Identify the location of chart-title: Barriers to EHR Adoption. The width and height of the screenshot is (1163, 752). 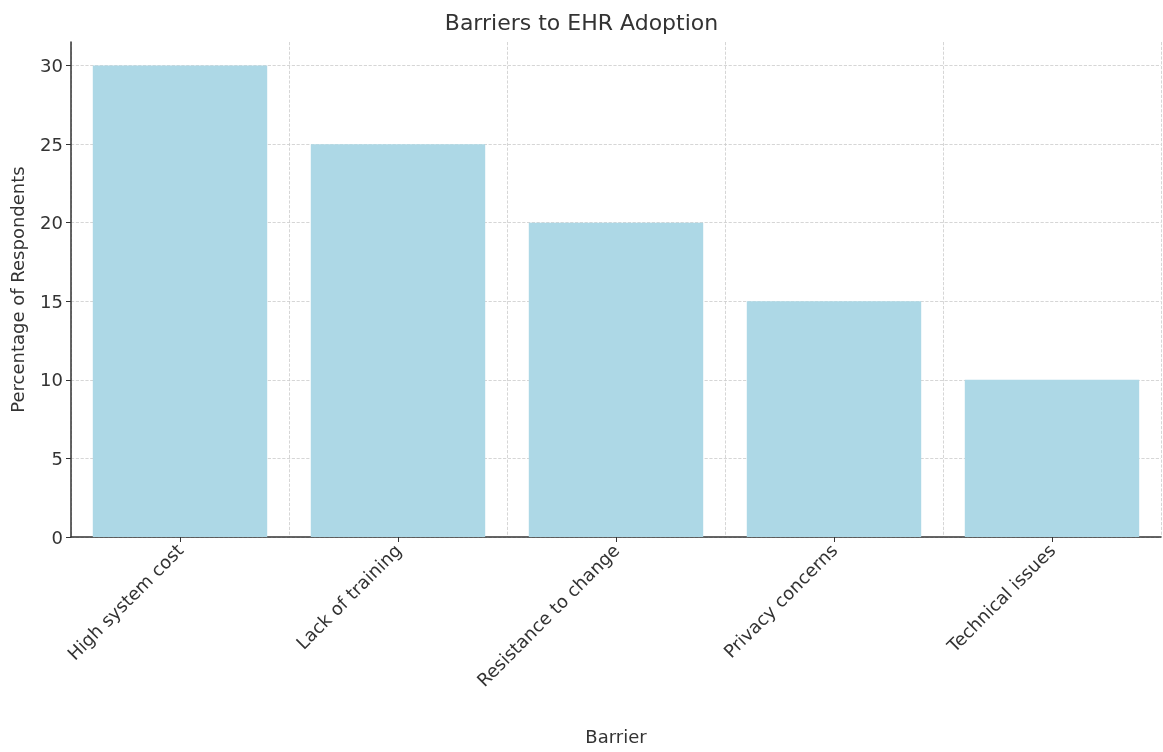
(581, 22).